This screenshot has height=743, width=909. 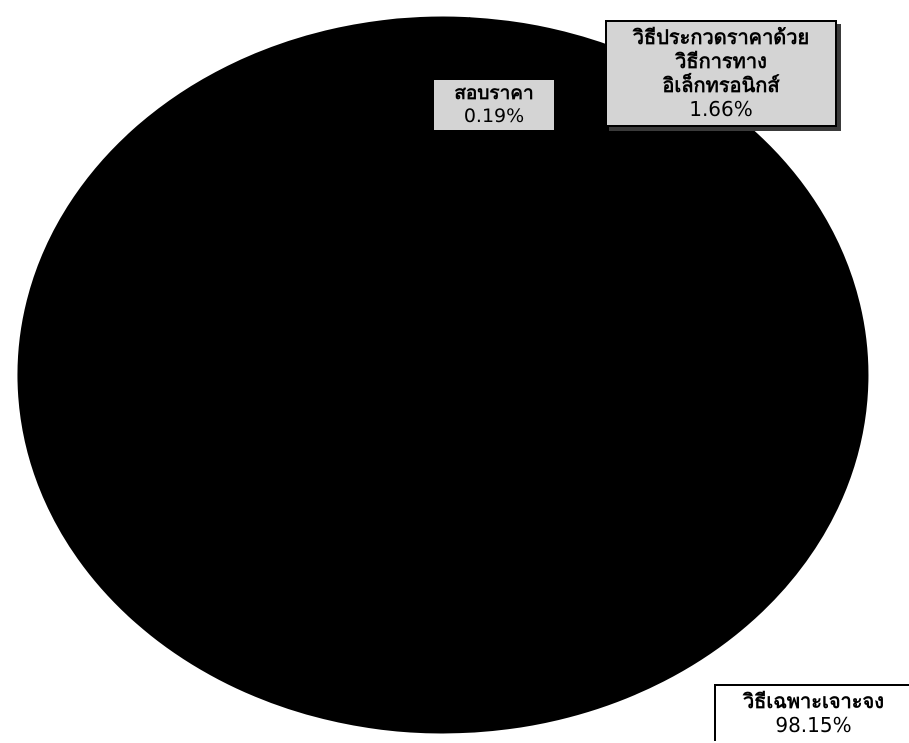 I want to click on data-label-value: 98.15%, so click(x=813, y=725).